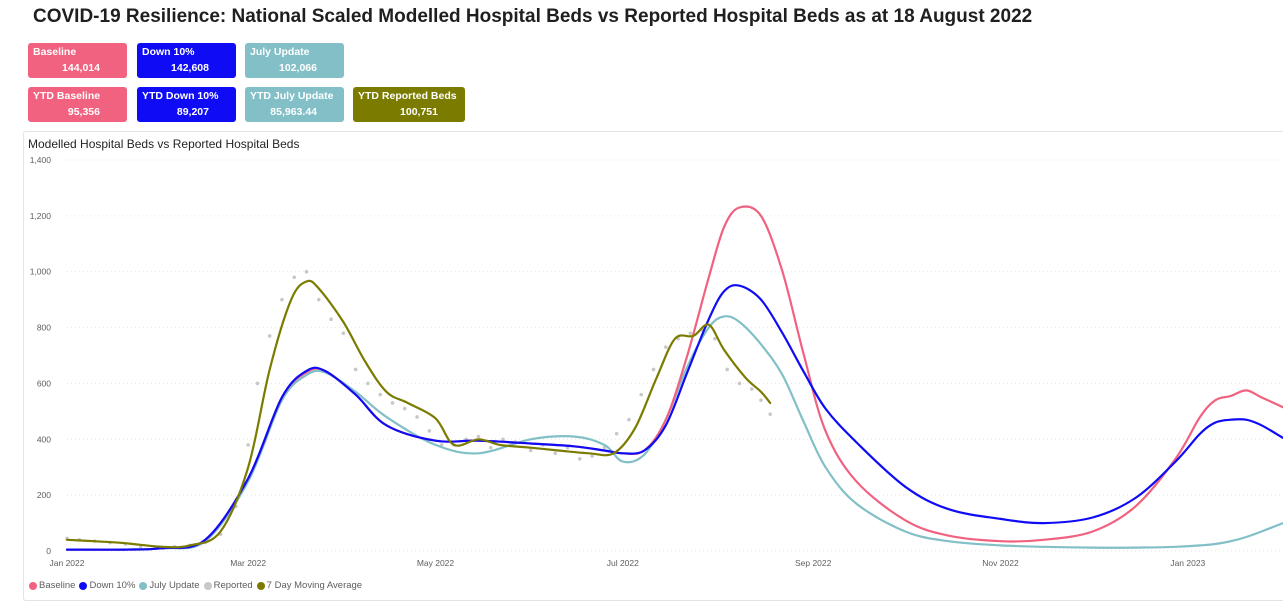 The image size is (1283, 603). Describe the element at coordinates (55, 52) in the screenshot. I see `card-baseline-label: Baseline` at that location.